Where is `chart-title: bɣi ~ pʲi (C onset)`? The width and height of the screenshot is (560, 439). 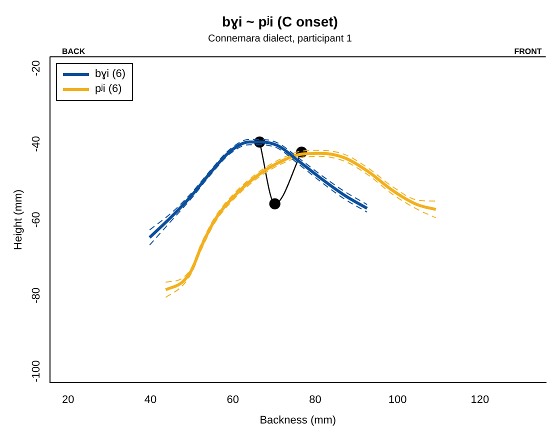 chart-title: bɣi ~ pʲi (C onset) is located at coordinates (280, 21).